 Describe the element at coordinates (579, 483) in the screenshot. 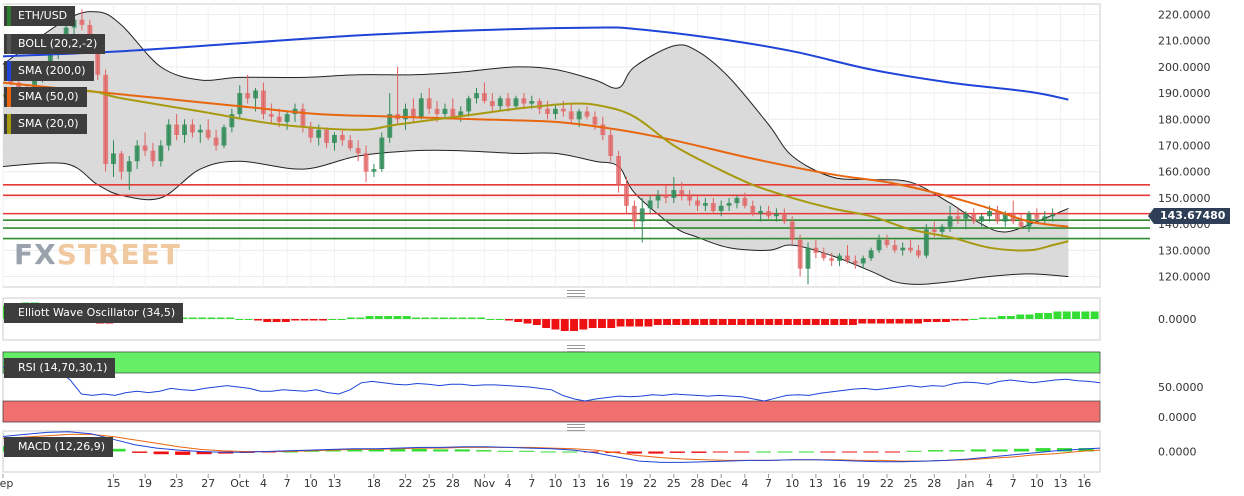

I see `x-tick-label: 13` at that location.